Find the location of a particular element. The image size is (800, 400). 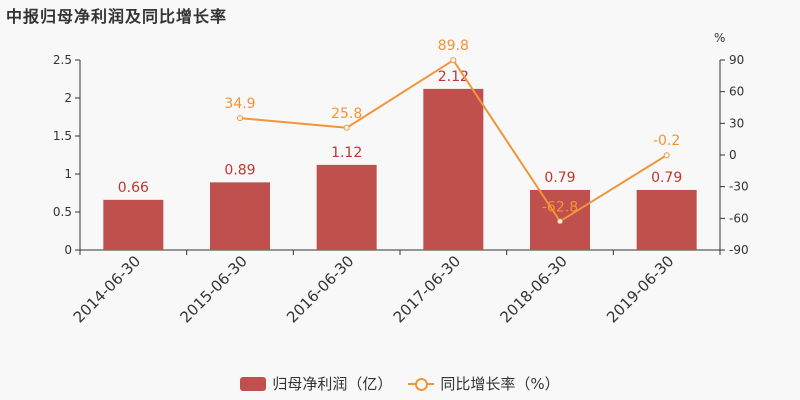

legend-bar-swatch is located at coordinates (253, 383).